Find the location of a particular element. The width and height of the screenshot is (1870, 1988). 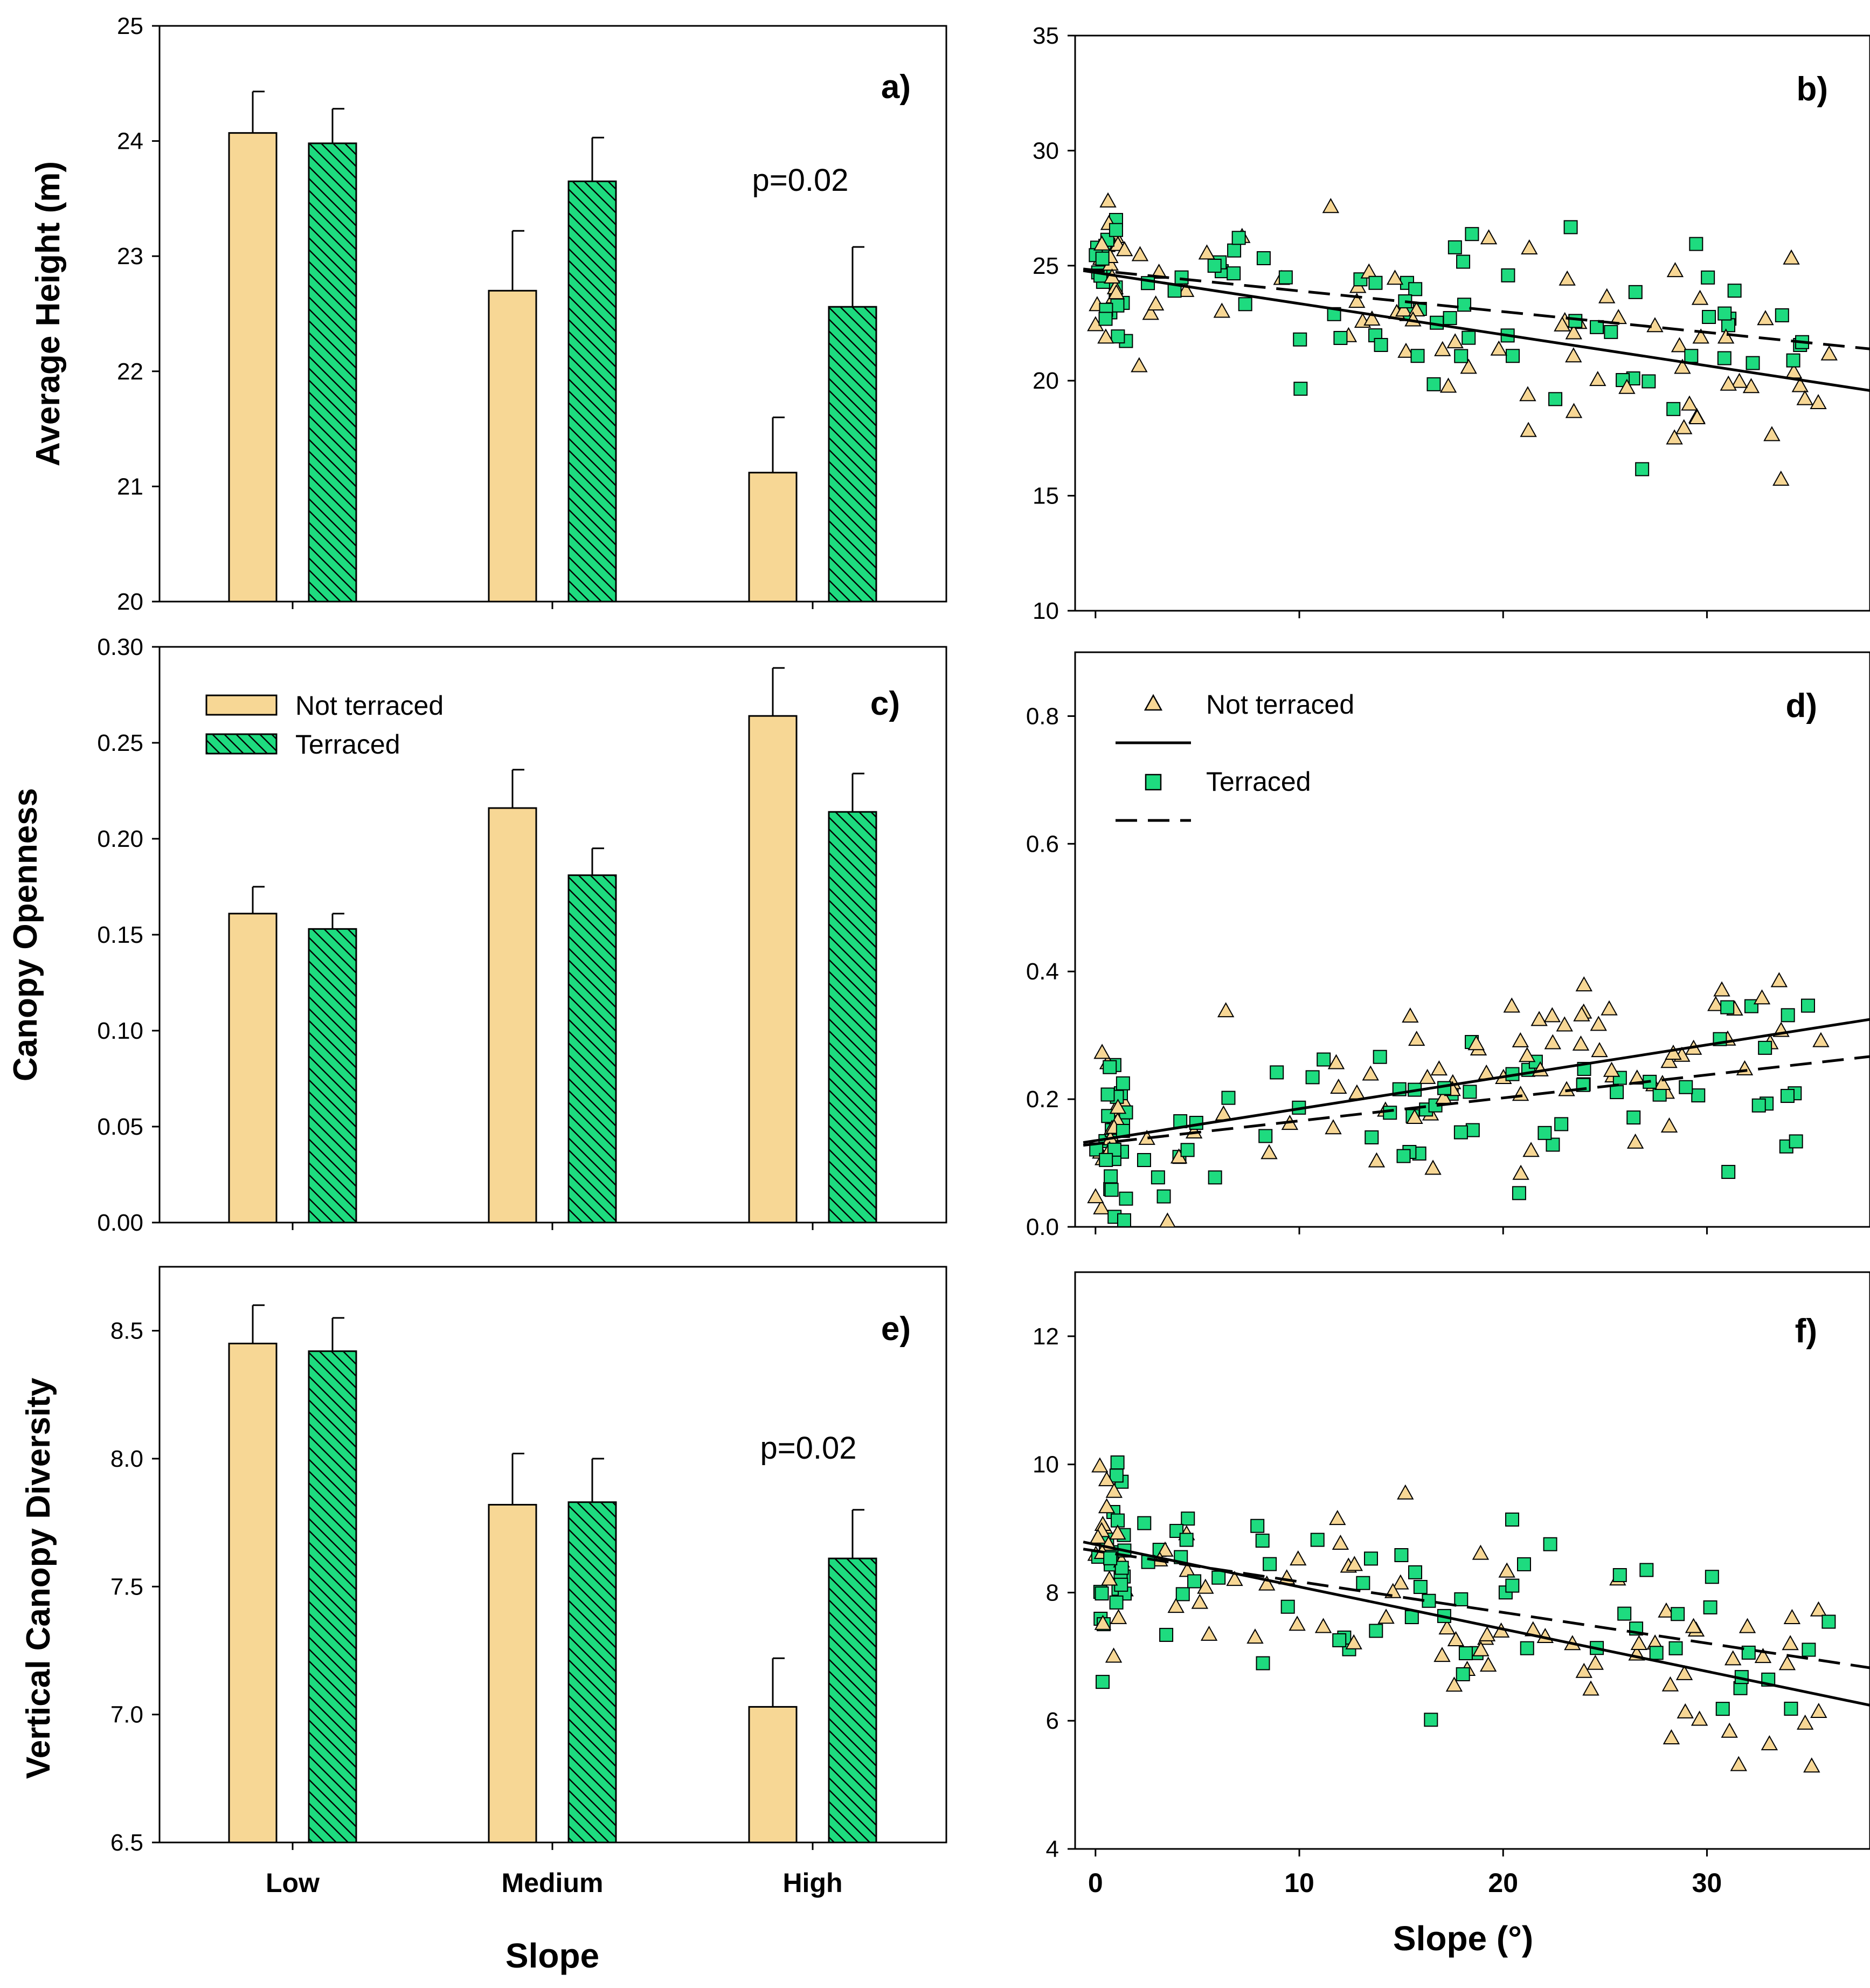

legend-label-terraced: Terraced is located at coordinates (348, 744).